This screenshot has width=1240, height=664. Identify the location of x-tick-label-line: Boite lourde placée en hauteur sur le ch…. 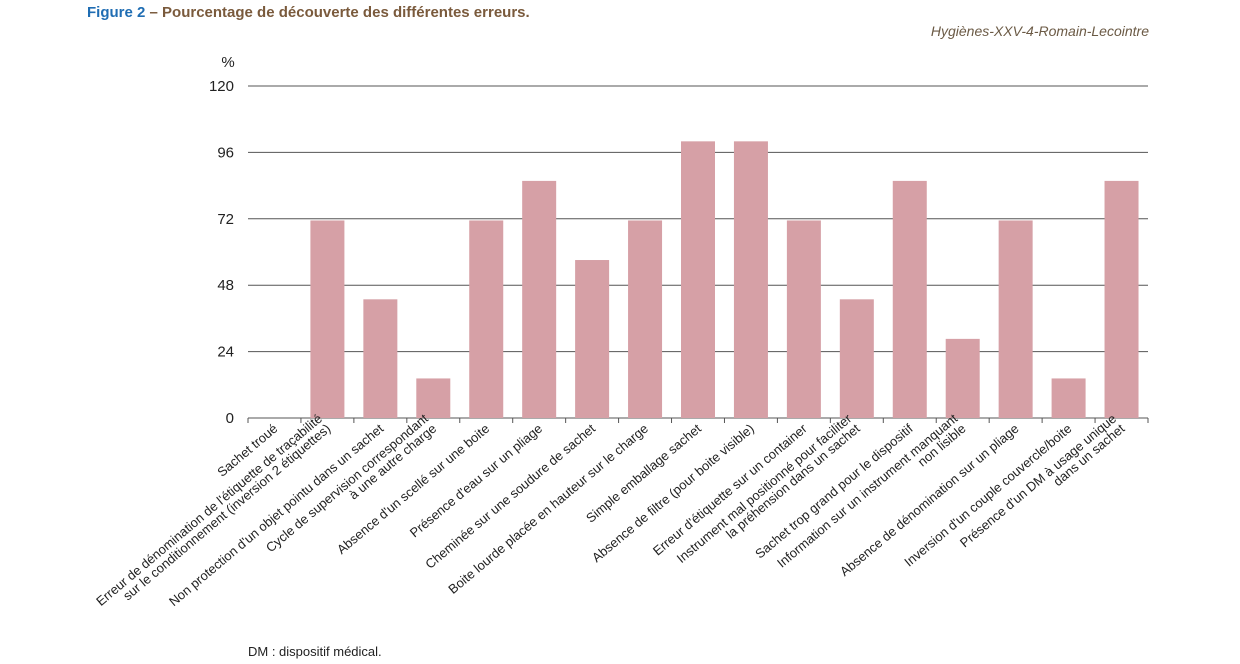
(548, 509).